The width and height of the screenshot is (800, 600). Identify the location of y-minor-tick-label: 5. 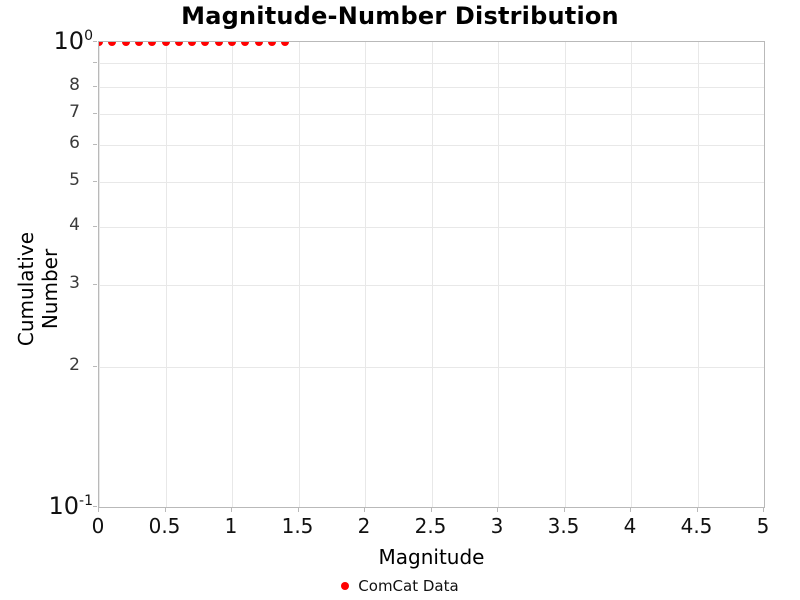
(74, 179).